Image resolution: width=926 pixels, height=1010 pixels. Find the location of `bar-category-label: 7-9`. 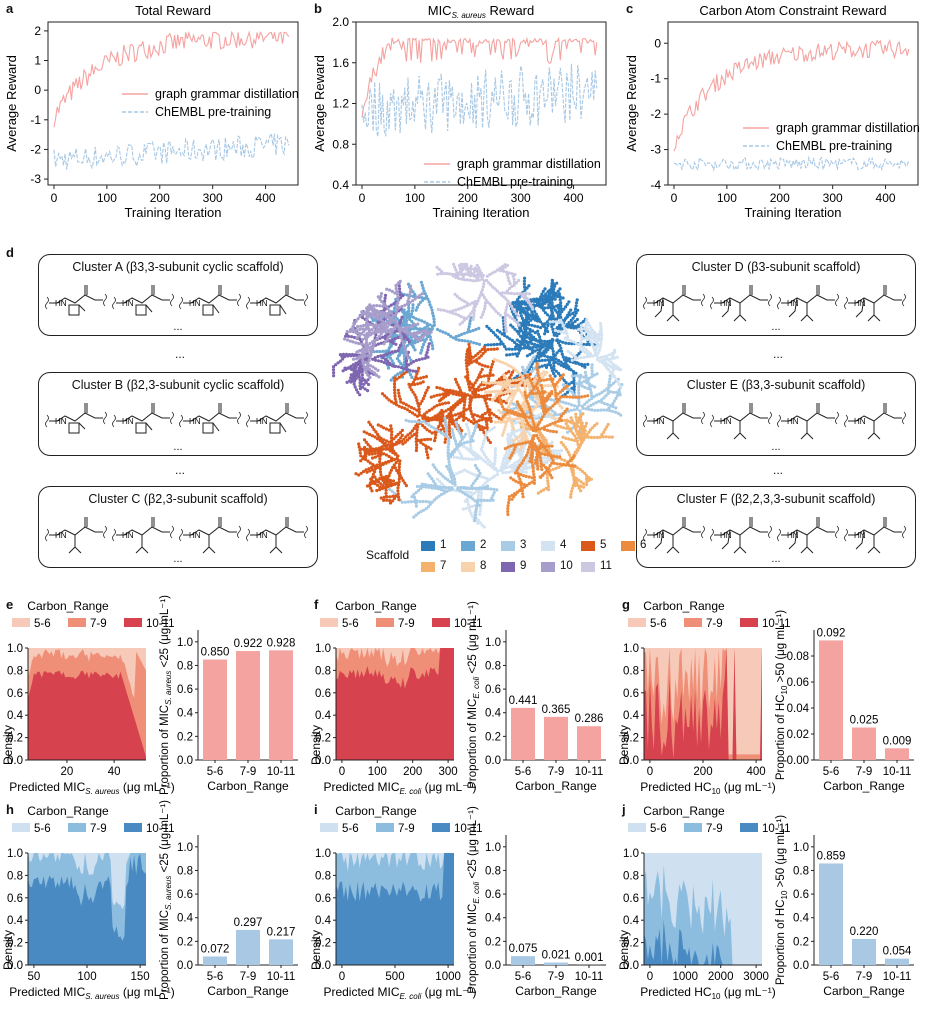

bar-category-label: 7-9 is located at coordinates (864, 977).